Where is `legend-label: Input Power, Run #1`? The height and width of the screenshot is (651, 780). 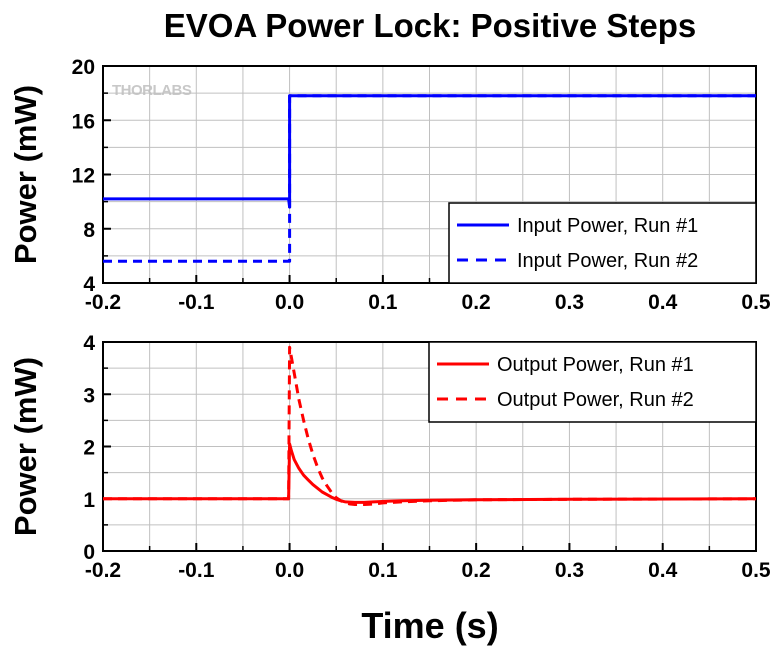 legend-label: Input Power, Run #1 is located at coordinates (607, 226).